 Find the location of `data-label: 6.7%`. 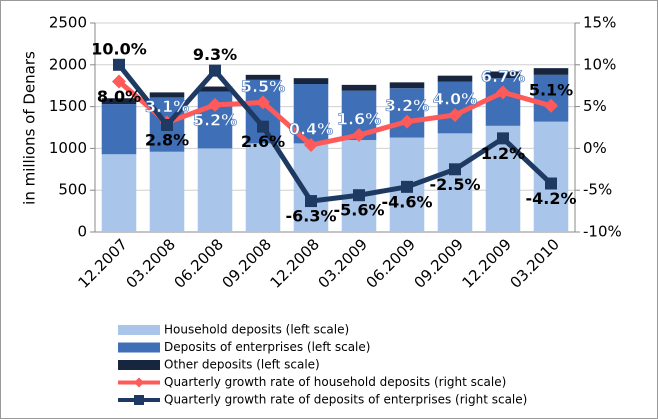

data-label: 6.7% is located at coordinates (503, 76).